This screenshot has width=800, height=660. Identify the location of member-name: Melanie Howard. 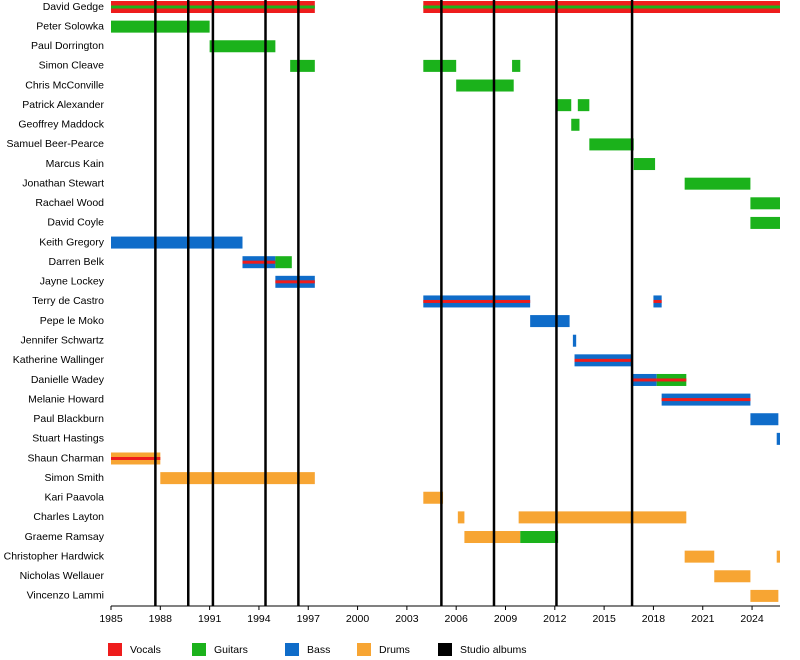
(66, 399).